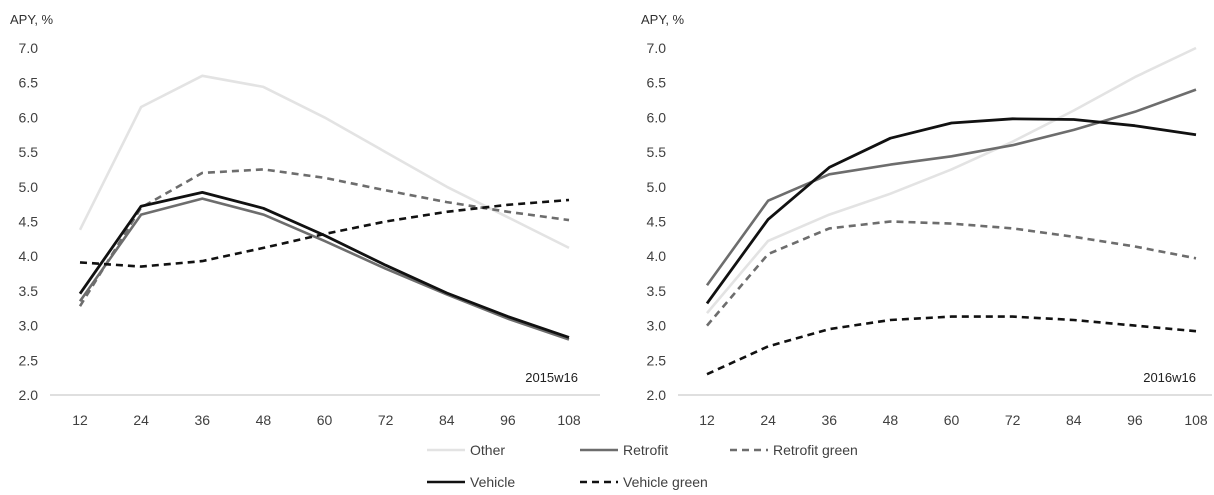 This screenshot has height=495, width=1214. Describe the element at coordinates (551, 377) in the screenshot. I see `week-annotation: 2015w16` at that location.